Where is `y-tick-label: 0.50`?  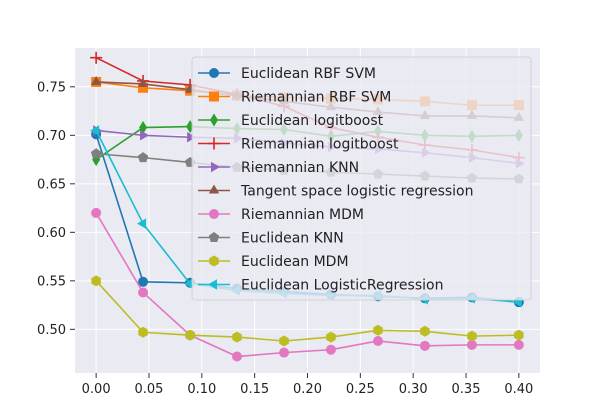
y-tick-label: 0.50 is located at coordinates (51, 330).